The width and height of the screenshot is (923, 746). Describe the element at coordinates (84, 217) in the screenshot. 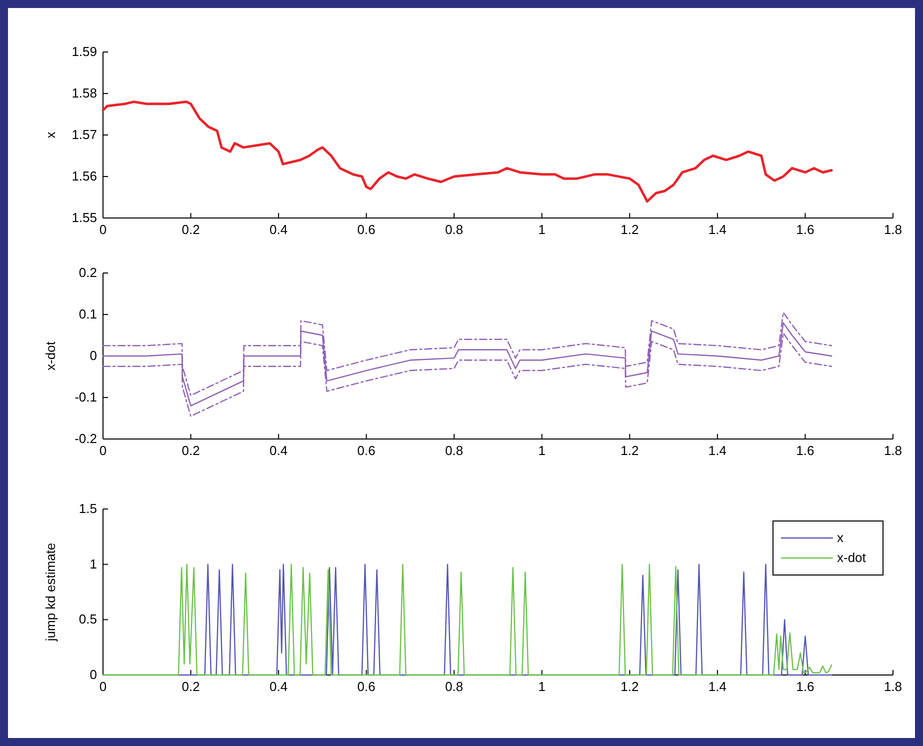

I see `y-tick-label: 1.55` at that location.